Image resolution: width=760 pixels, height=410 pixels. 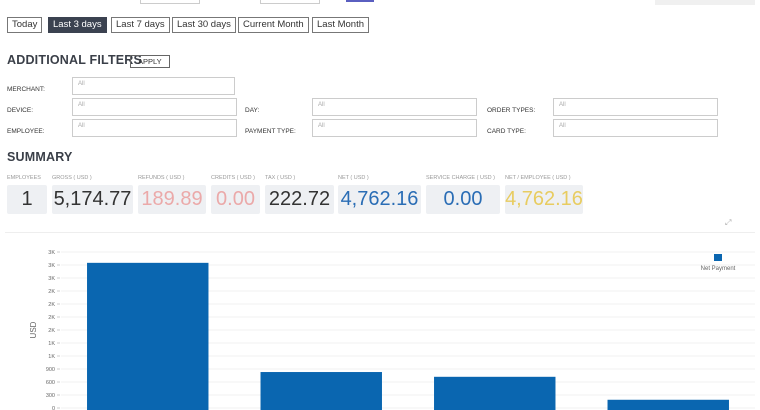 I want to click on summary-title: SUMMARY, so click(x=40, y=157).